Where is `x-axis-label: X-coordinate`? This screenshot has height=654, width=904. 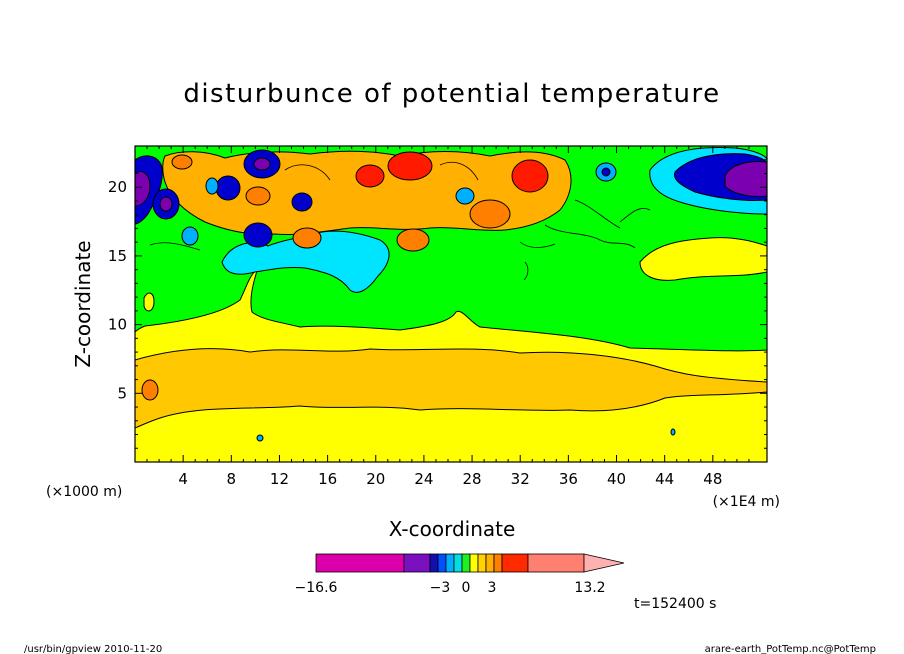
x-axis-label: X-coordinate is located at coordinates (452, 529).